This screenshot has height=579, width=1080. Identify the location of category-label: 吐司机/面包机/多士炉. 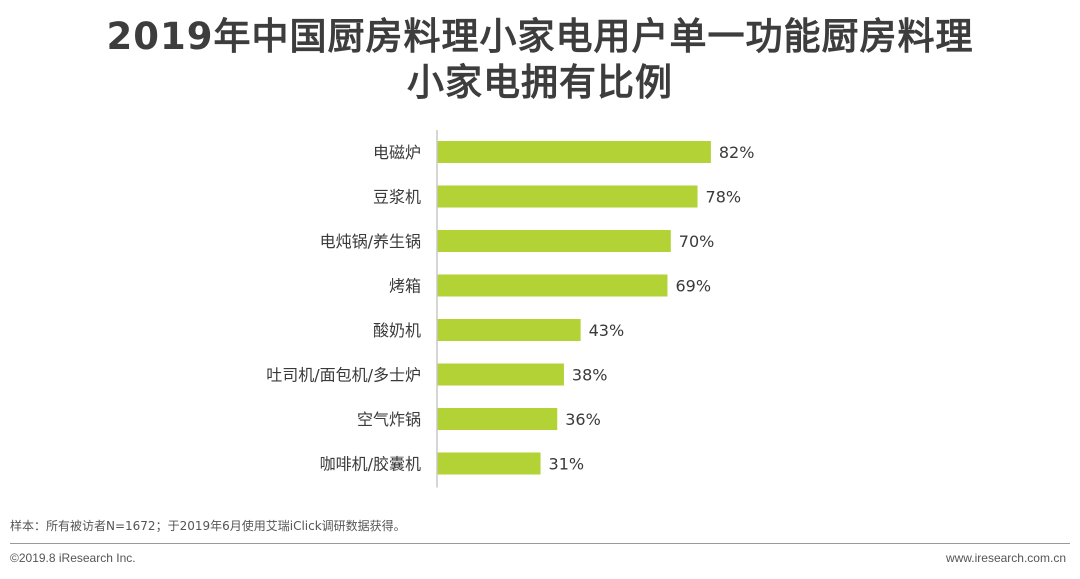
(343, 375).